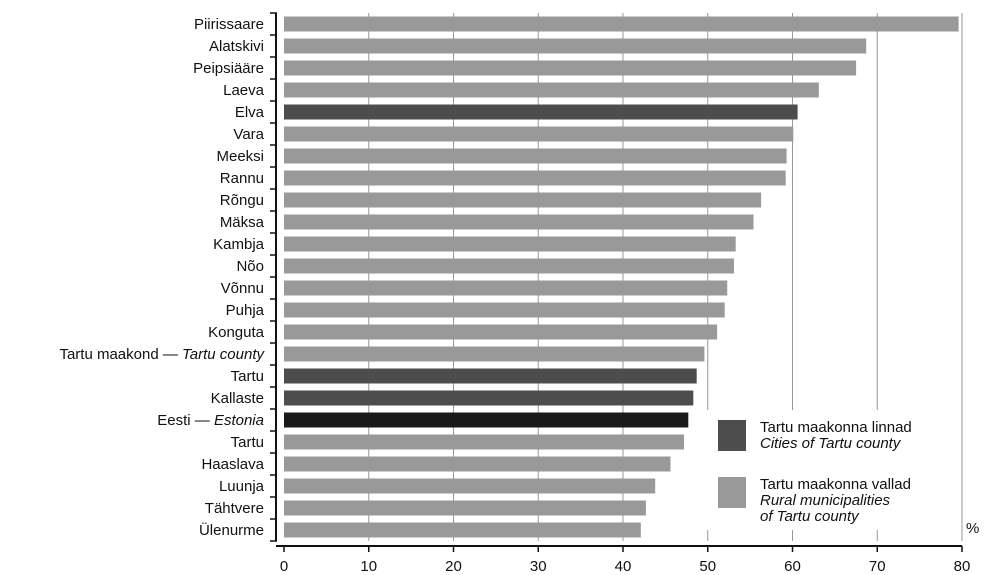 The width and height of the screenshot is (986, 575). Describe the element at coordinates (368, 566) in the screenshot. I see `x-tick-label: 10` at that location.